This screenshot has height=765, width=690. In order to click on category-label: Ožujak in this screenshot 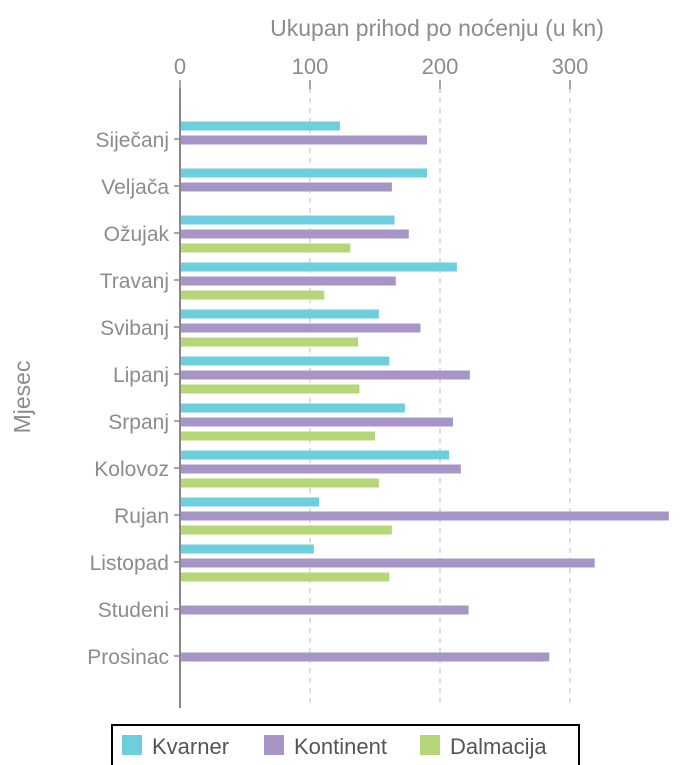, I will do `click(137, 234)`.